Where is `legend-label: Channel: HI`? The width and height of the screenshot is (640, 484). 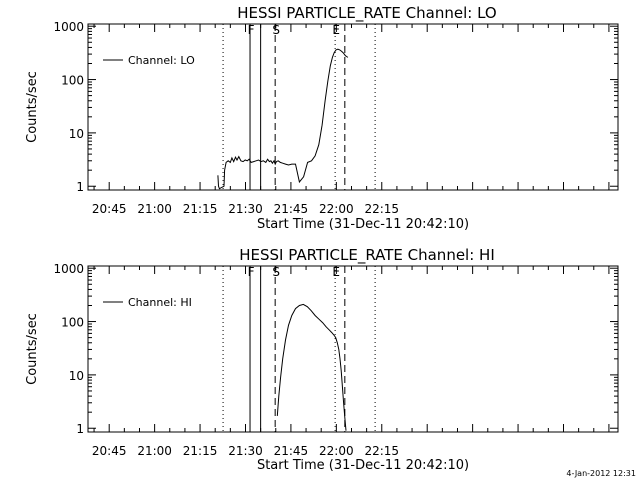
legend-label: Channel: HI is located at coordinates (160, 302).